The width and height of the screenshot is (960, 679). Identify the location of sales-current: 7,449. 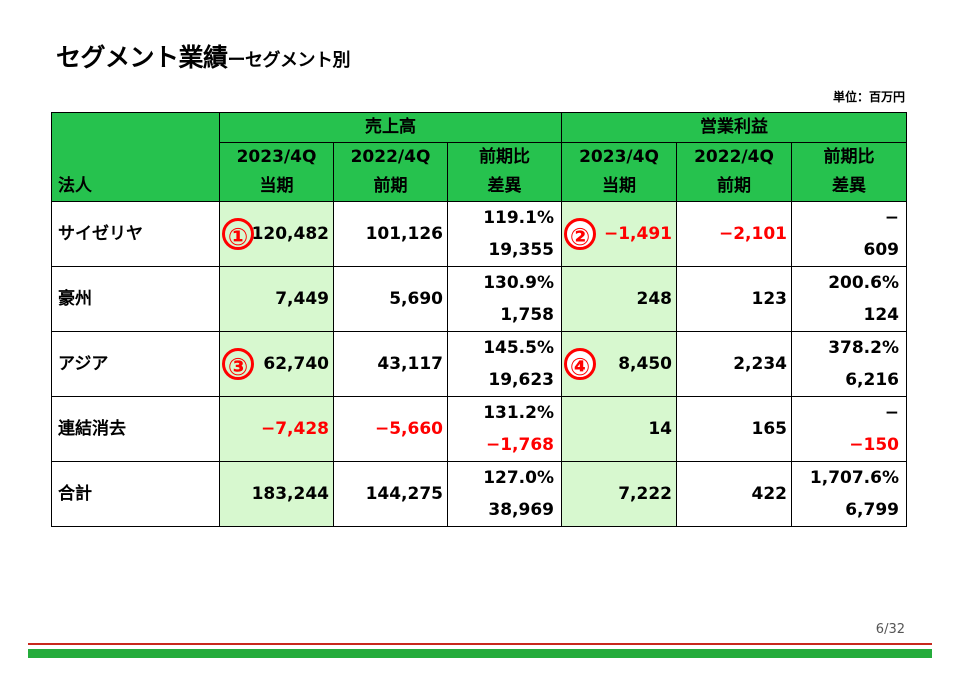
(276, 299).